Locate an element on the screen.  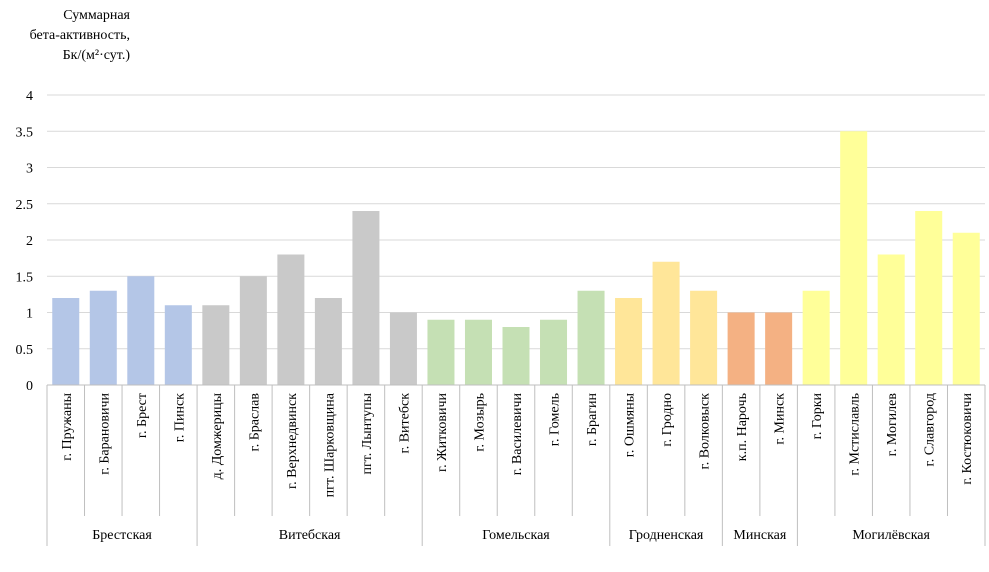
y-tick-label: 3 is located at coordinates (29, 169).